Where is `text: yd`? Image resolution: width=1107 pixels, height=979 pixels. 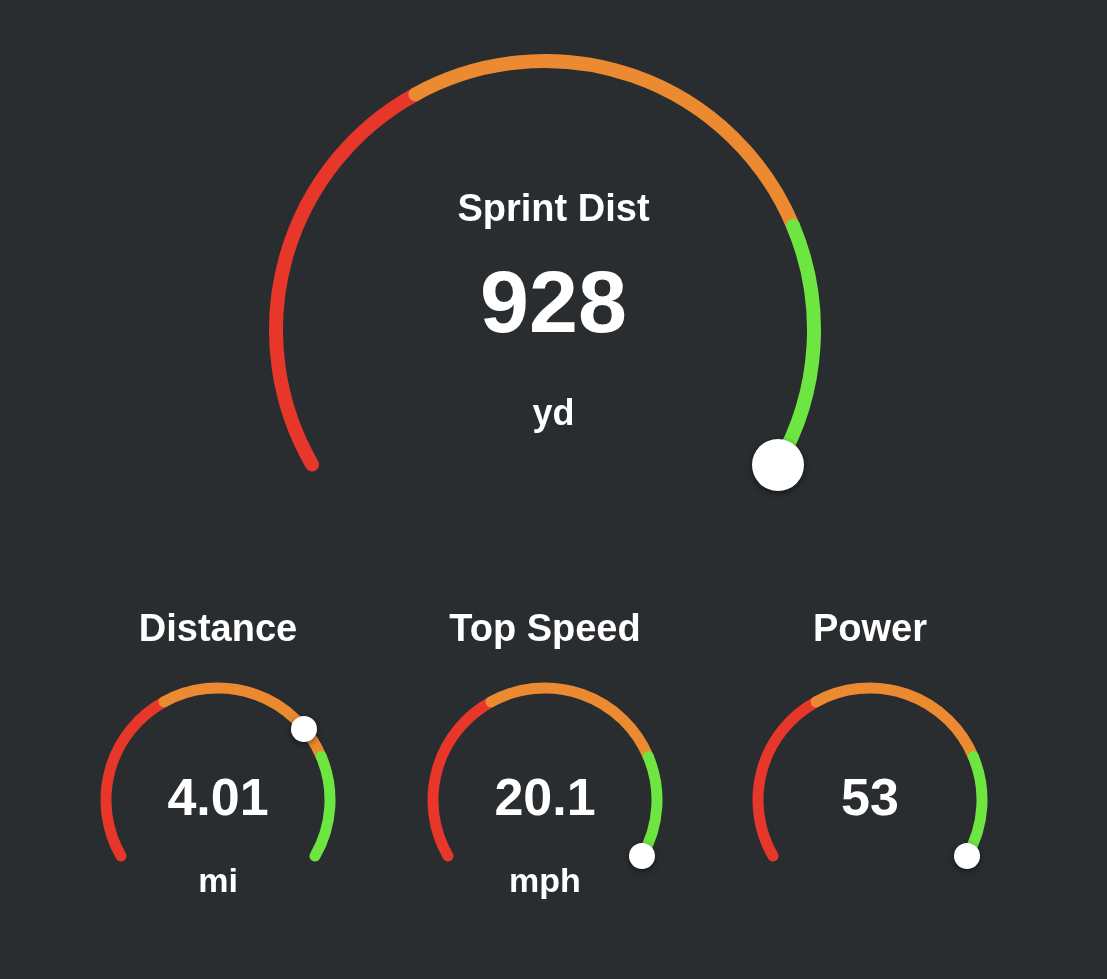
text: yd is located at coordinates (553, 412).